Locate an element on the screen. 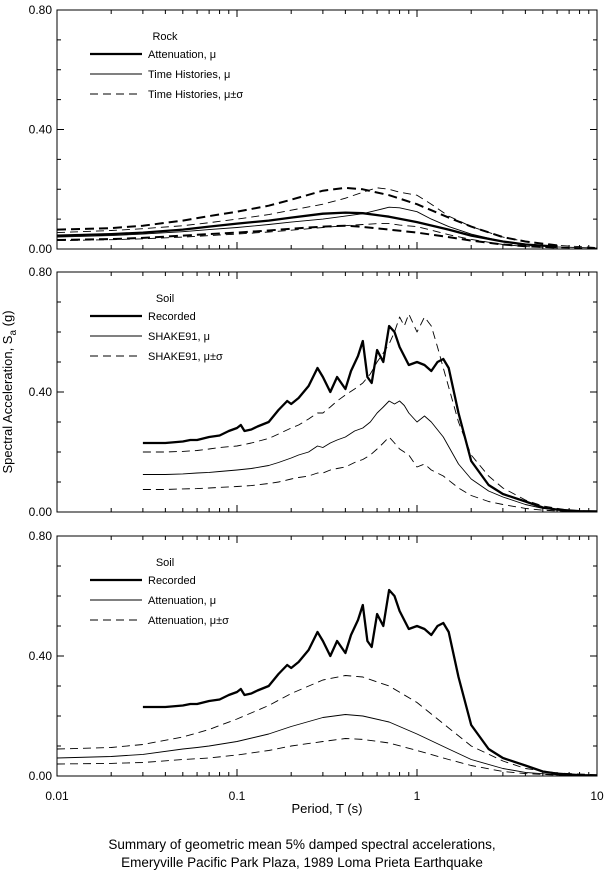 Image resolution: width=604 pixels, height=876 pixels. series-line-time-histories is located at coordinates (327, 227).